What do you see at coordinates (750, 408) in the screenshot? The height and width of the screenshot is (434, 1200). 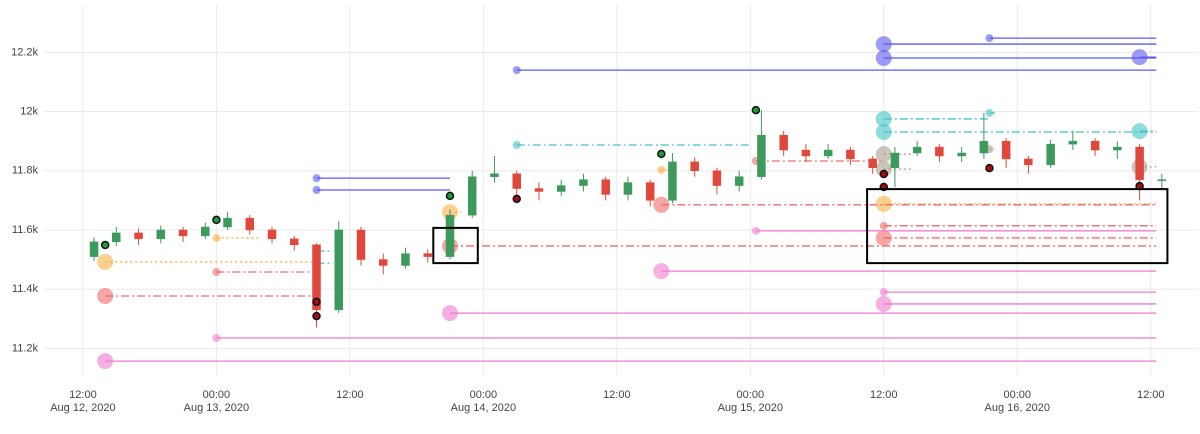 I see `x-tick-label: Aug 15, 2020` at bounding box center [750, 408].